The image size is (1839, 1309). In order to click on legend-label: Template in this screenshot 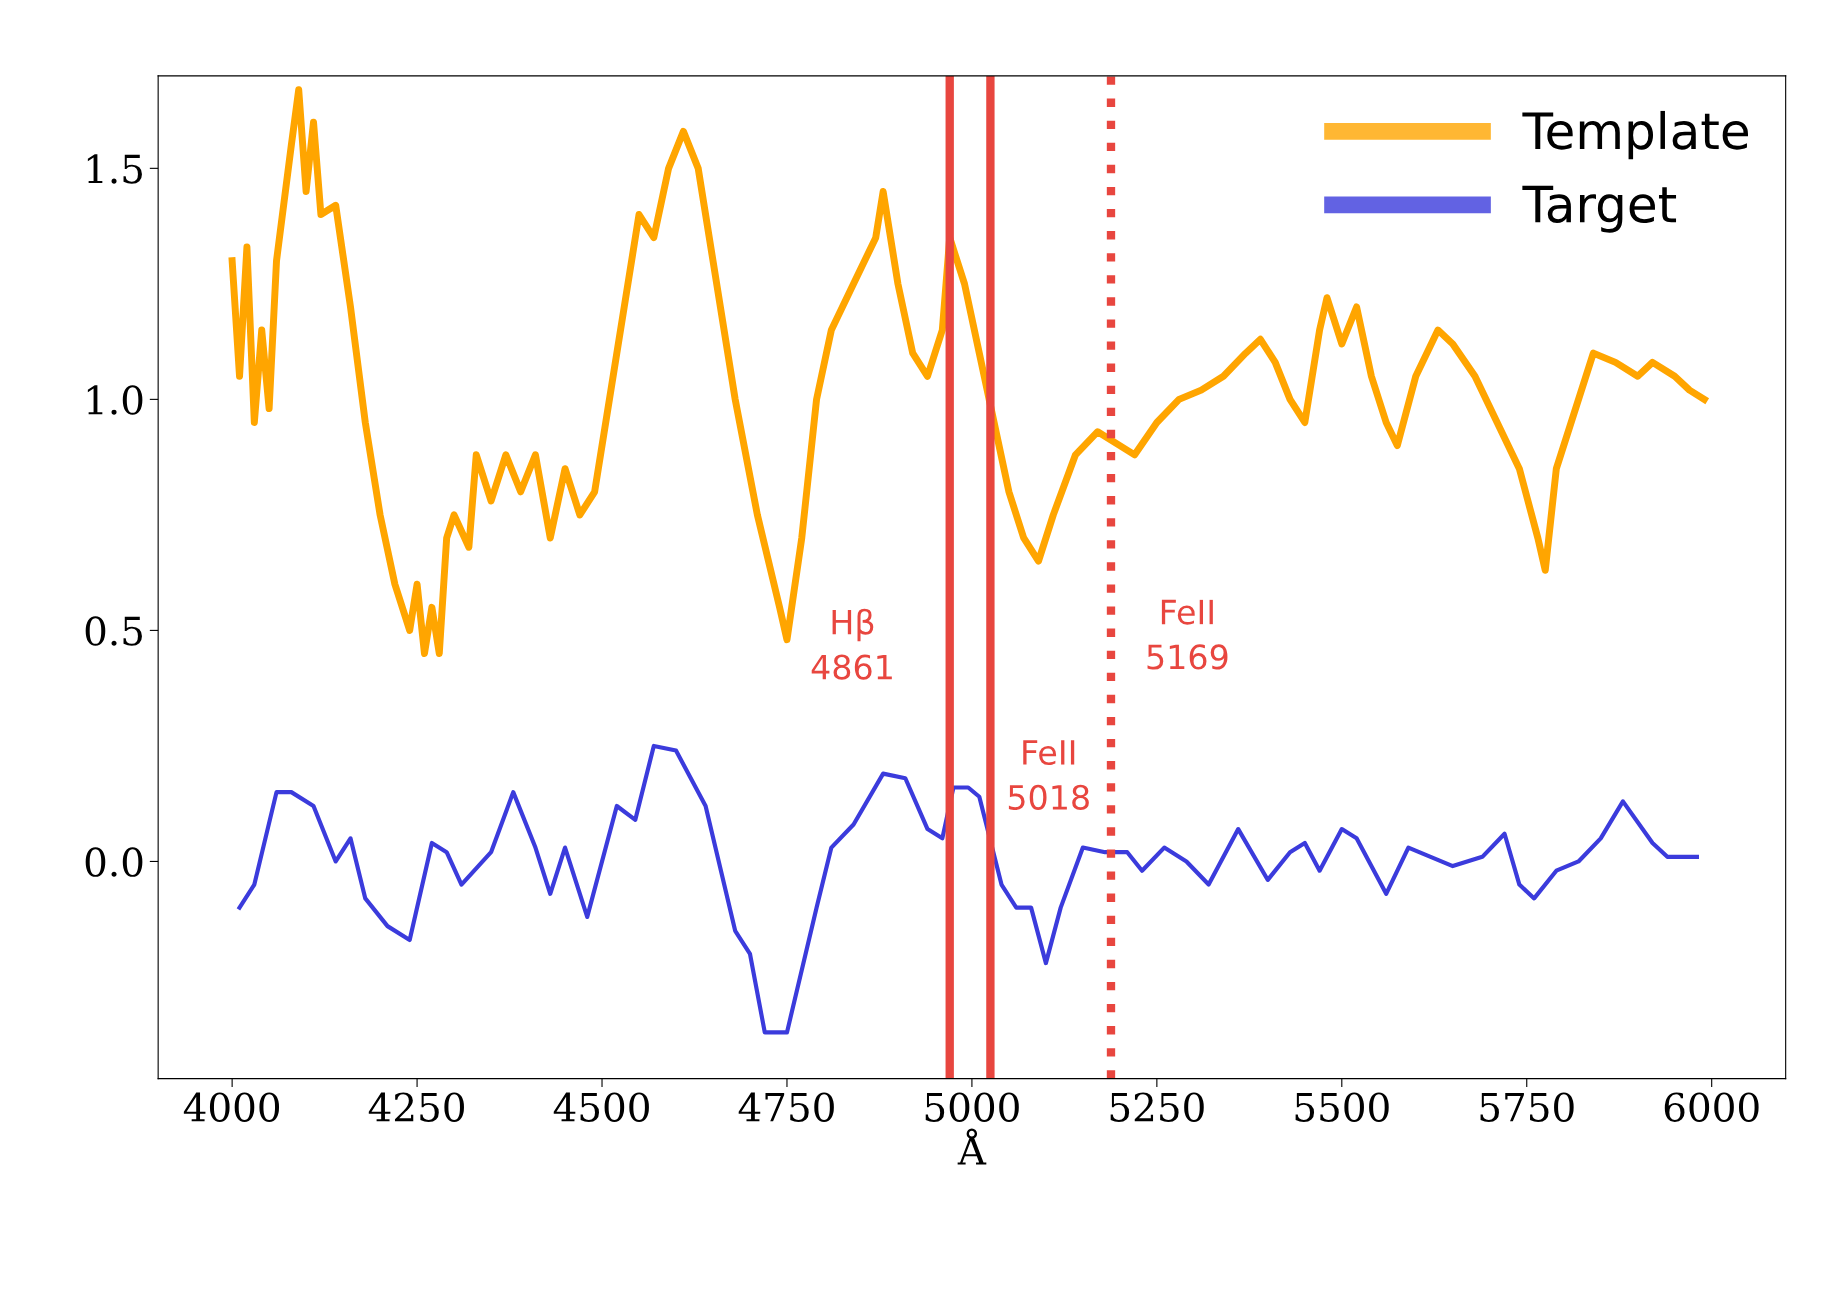, I will do `click(1635, 135)`.